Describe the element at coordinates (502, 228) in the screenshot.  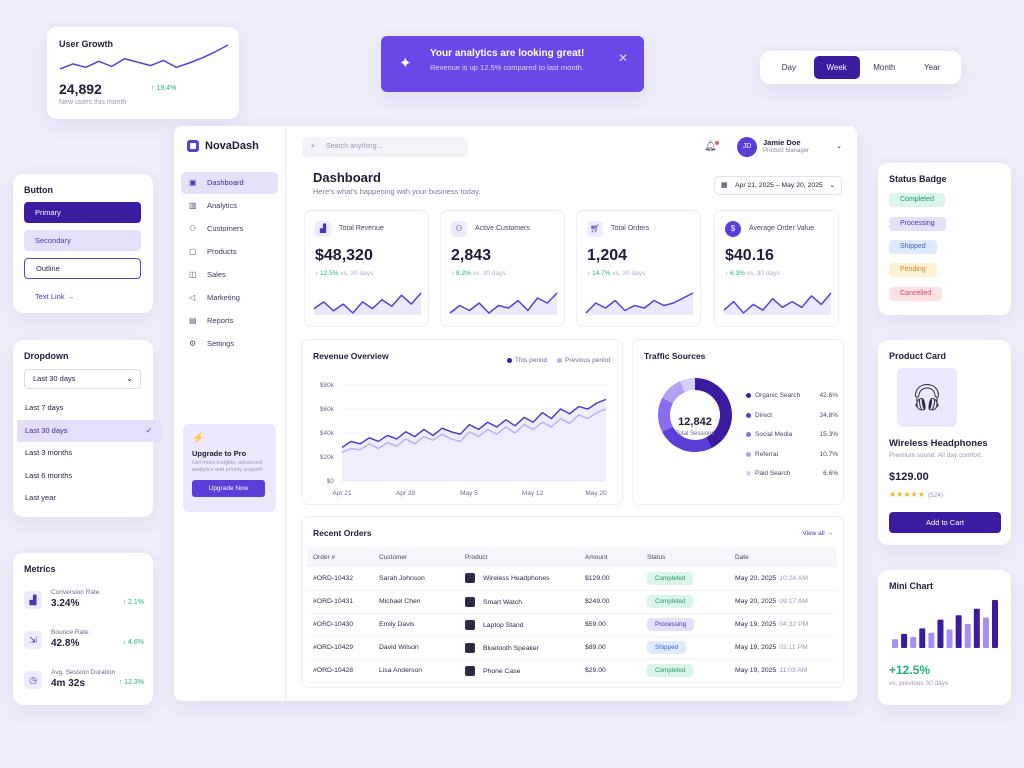
I see `kpi-label: Active Customers` at that location.